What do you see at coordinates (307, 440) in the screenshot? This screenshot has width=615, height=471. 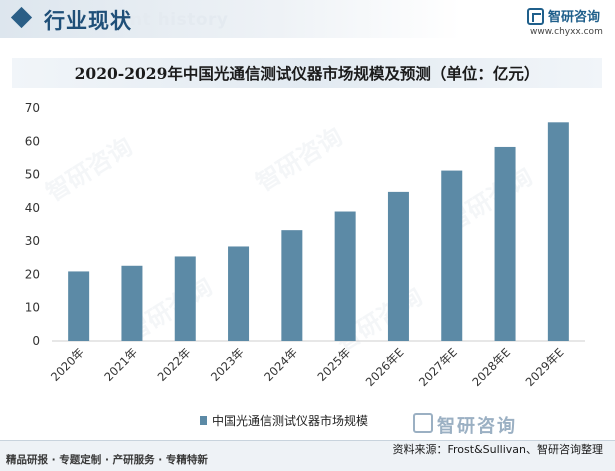 I see `footer-divider` at bounding box center [307, 440].